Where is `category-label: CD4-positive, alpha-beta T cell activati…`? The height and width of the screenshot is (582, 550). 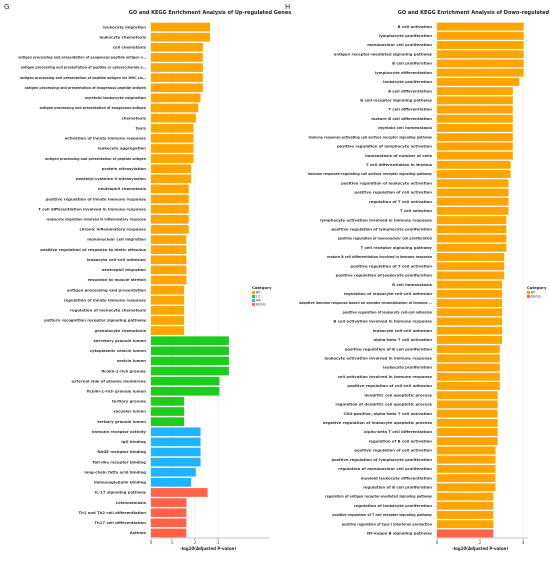 category-label: CD4-positive, alpha-beta T cell activati… is located at coordinates (388, 413).